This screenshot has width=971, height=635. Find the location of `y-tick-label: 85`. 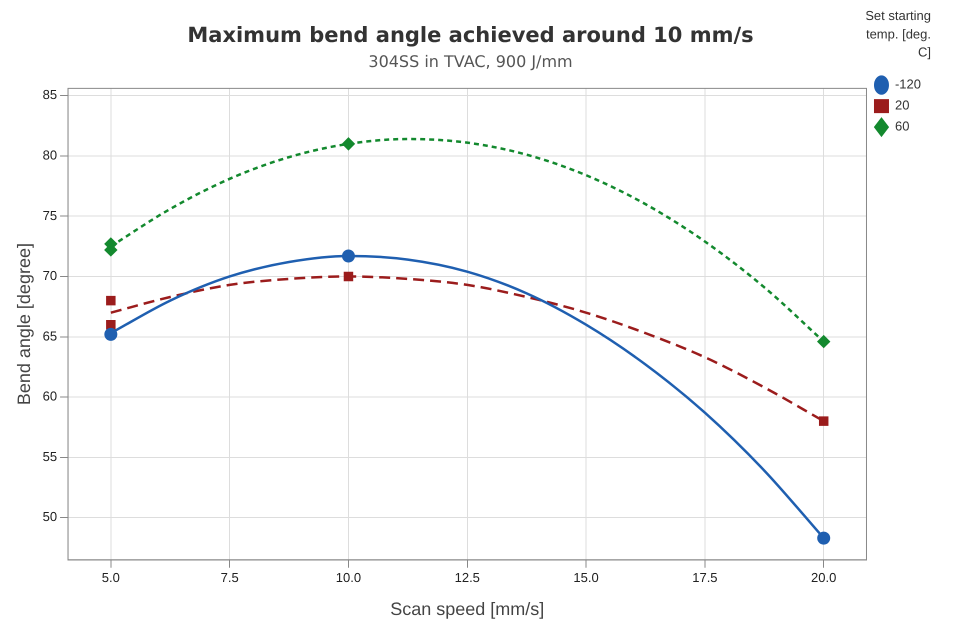

y-tick-label: 85 is located at coordinates (50, 94).